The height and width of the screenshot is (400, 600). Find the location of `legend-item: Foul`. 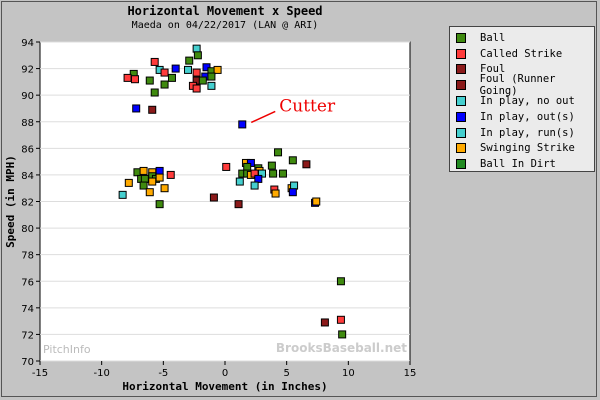

legend-item: Foul is located at coordinates (525, 70).